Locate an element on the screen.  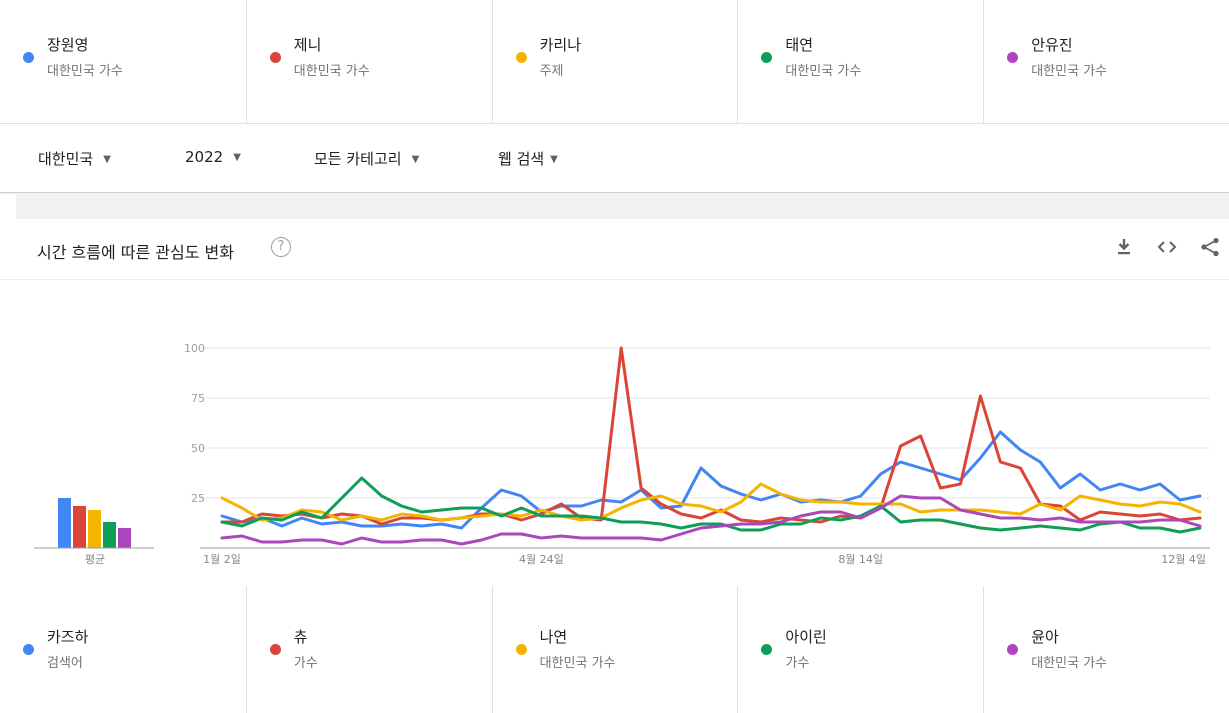
y-tick-label: 50 is located at coordinates (198, 448).